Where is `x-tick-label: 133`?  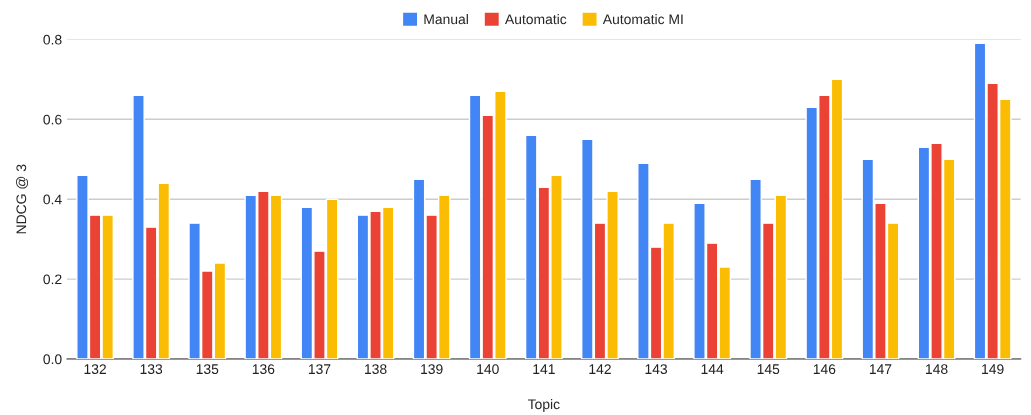 x-tick-label: 133 is located at coordinates (151, 369).